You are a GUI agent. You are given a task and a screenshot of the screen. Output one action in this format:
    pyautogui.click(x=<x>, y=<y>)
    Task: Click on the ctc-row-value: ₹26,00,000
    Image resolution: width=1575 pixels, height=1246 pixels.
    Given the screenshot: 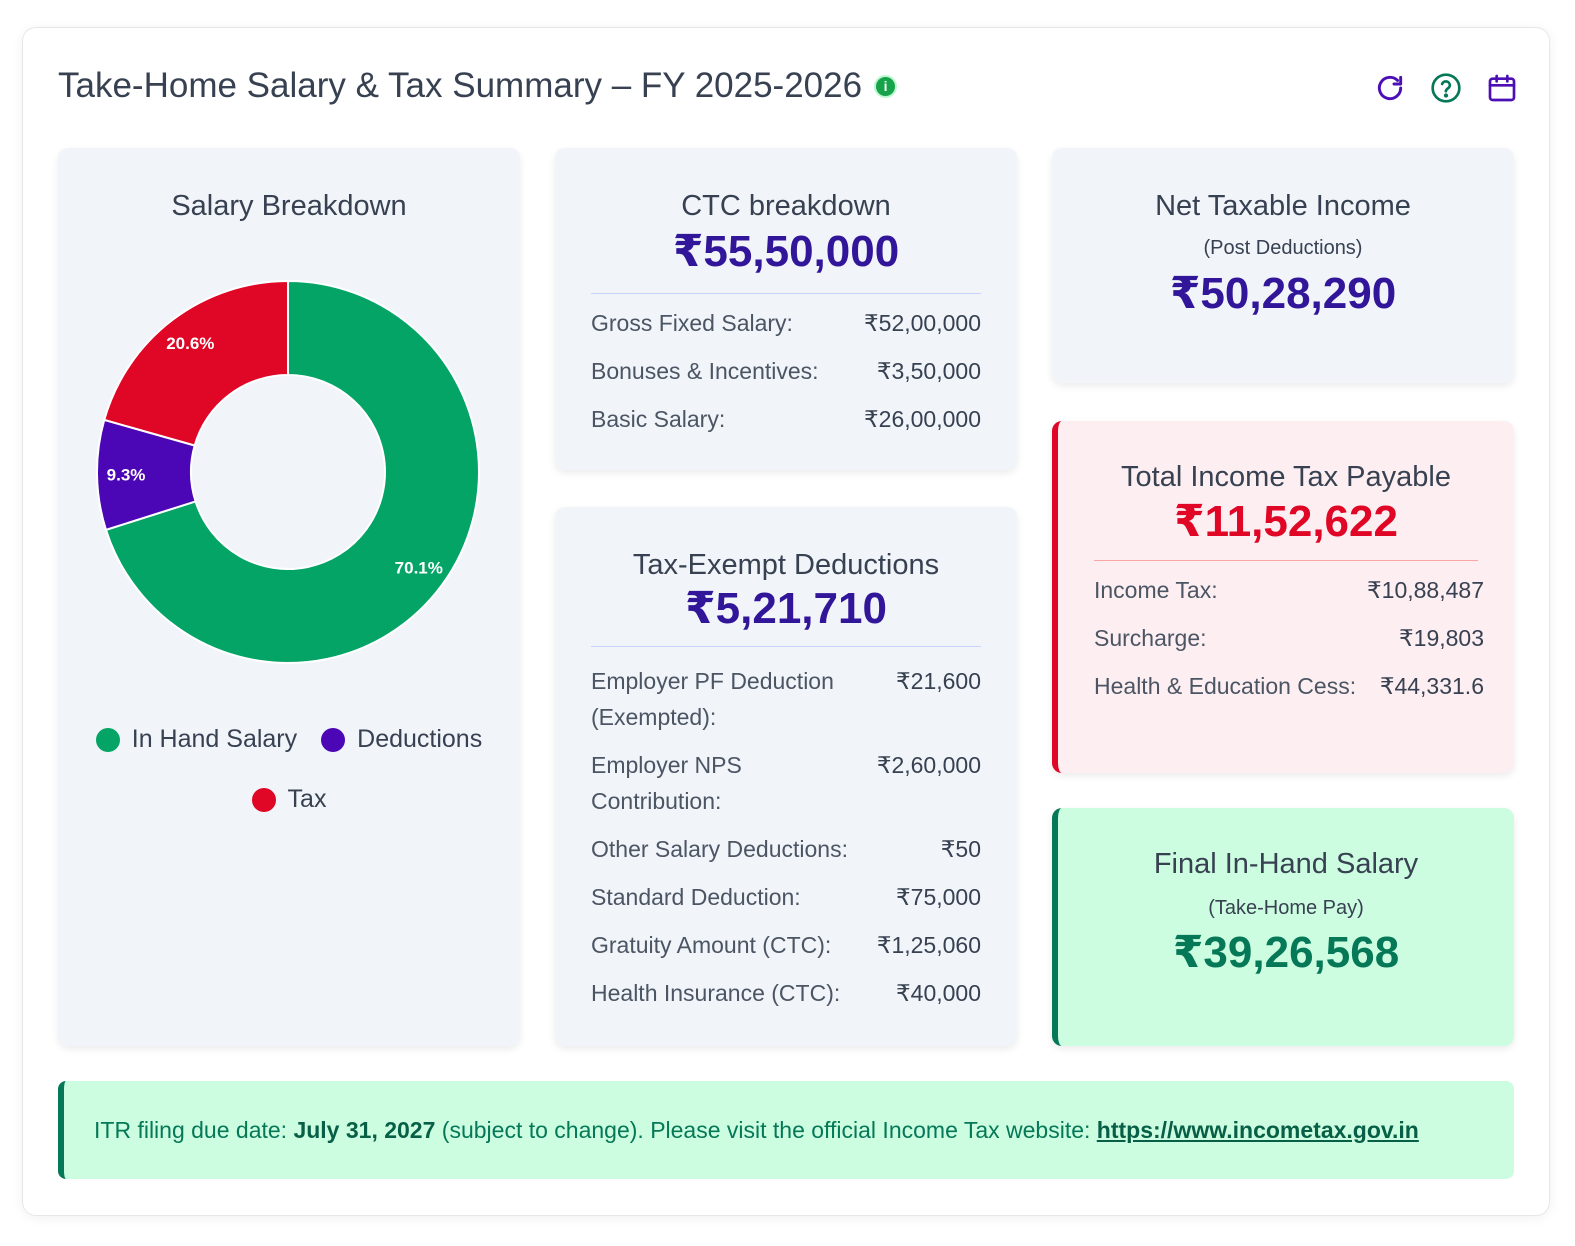 What is the action you would take?
    pyautogui.click(x=922, y=419)
    